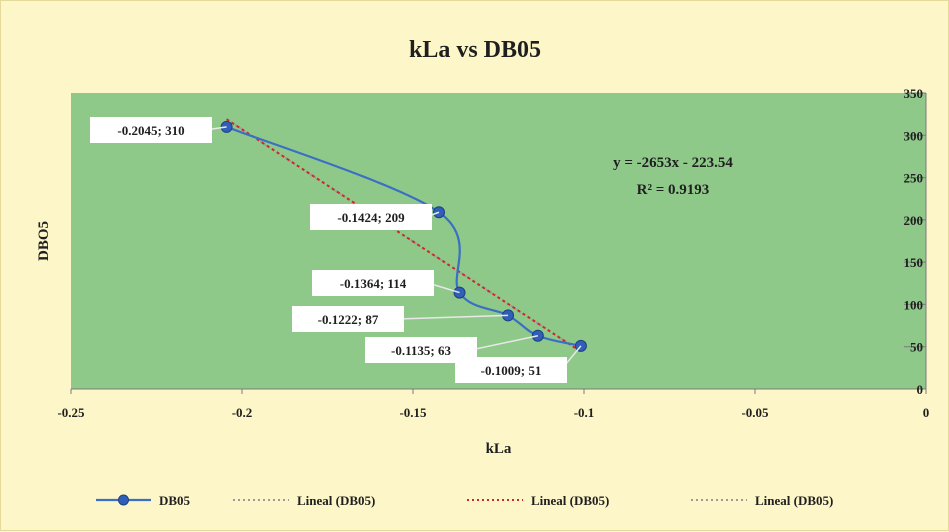 The height and width of the screenshot is (532, 949). I want to click on chart-title: kLa vs DB05, so click(475, 50).